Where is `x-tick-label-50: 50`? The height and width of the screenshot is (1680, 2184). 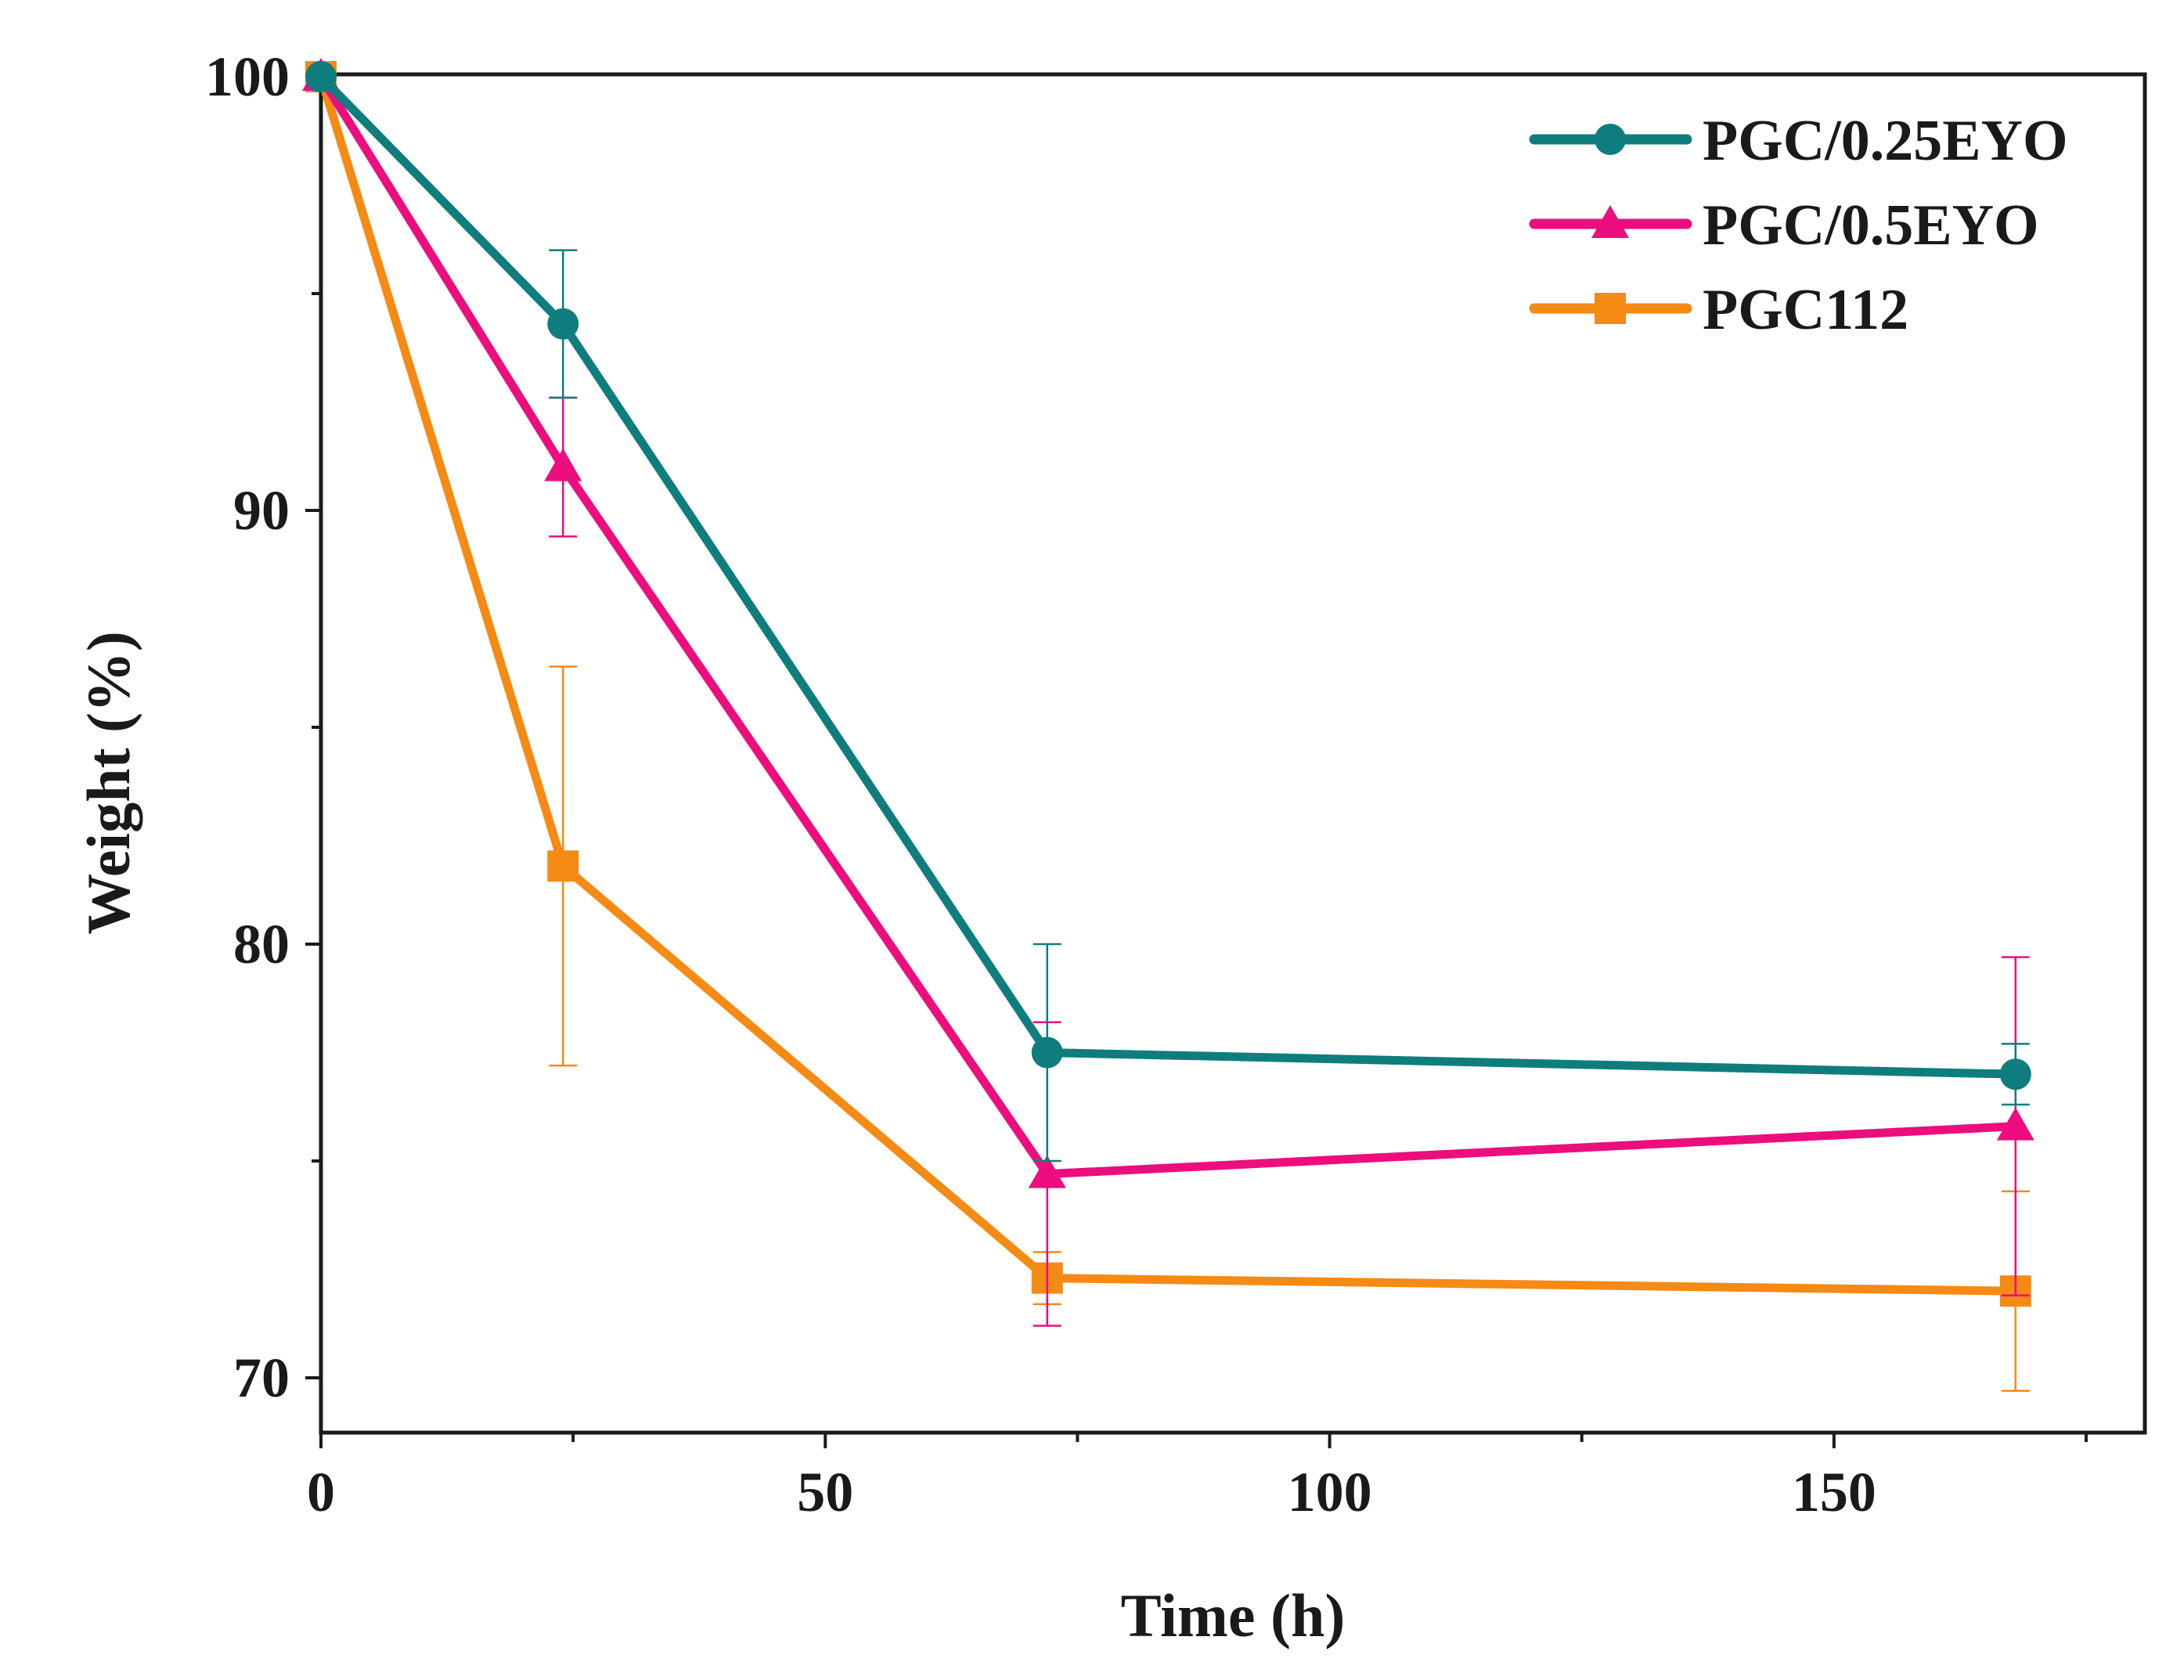
x-tick-label-50: 50 is located at coordinates (825, 1492).